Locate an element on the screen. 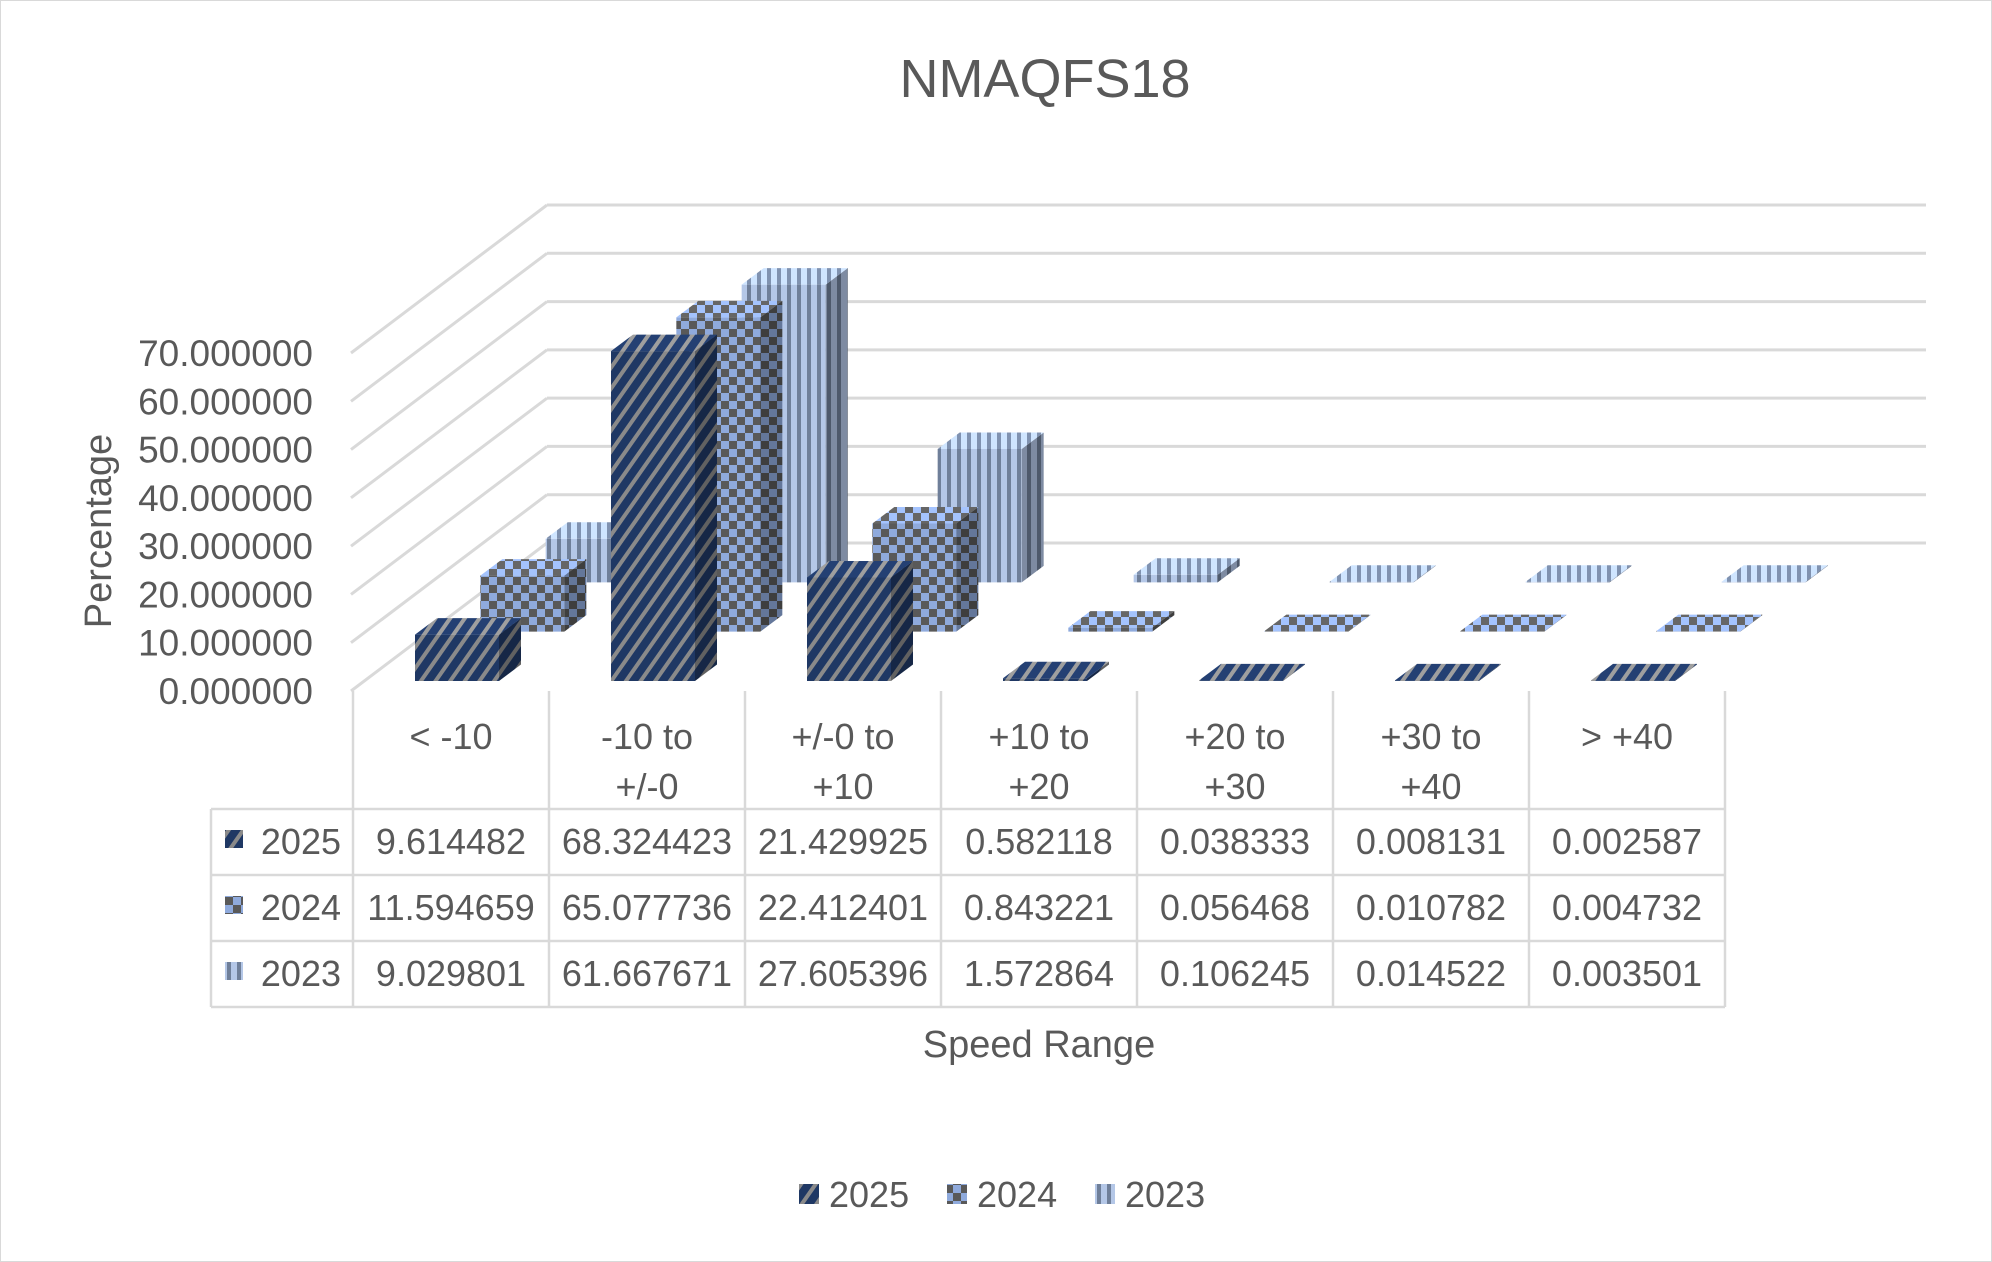 The width and height of the screenshot is (1992, 1262). x-category-label: +10 to is located at coordinates (1038, 736).